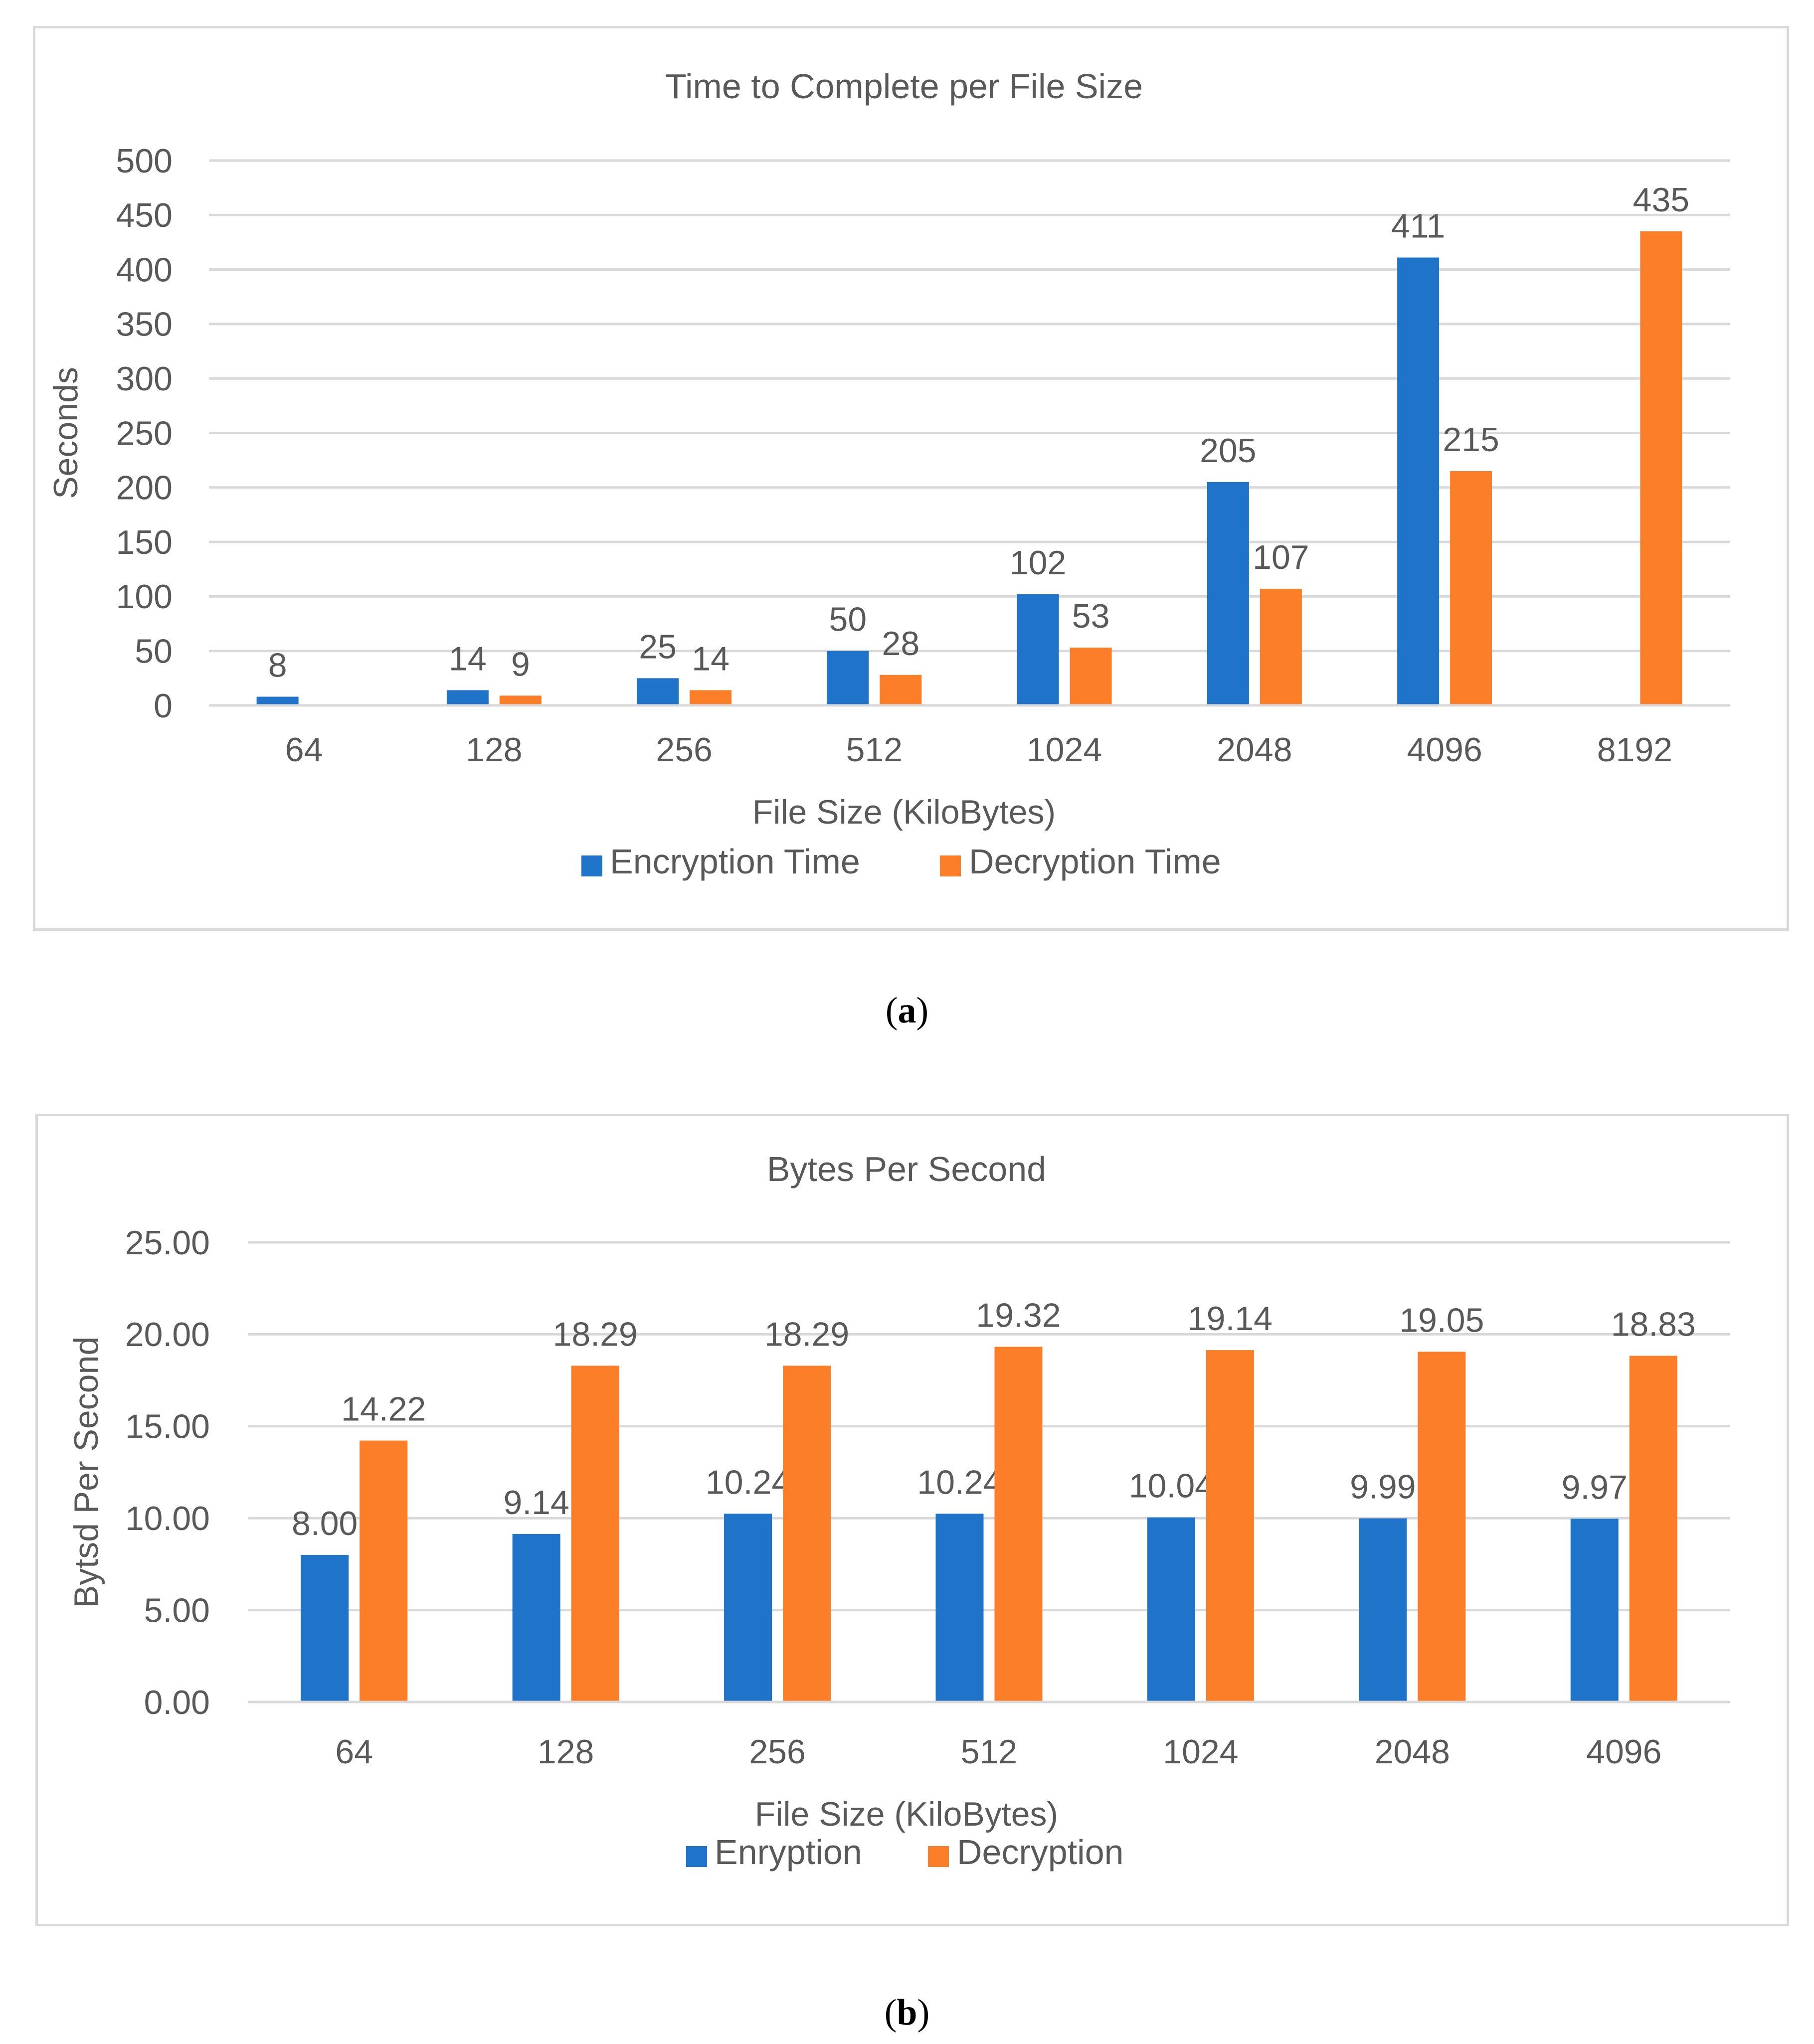 The width and height of the screenshot is (1814, 2044). Describe the element at coordinates (1441, 1320) in the screenshot. I see `chart-b-data-label: 19.05` at that location.